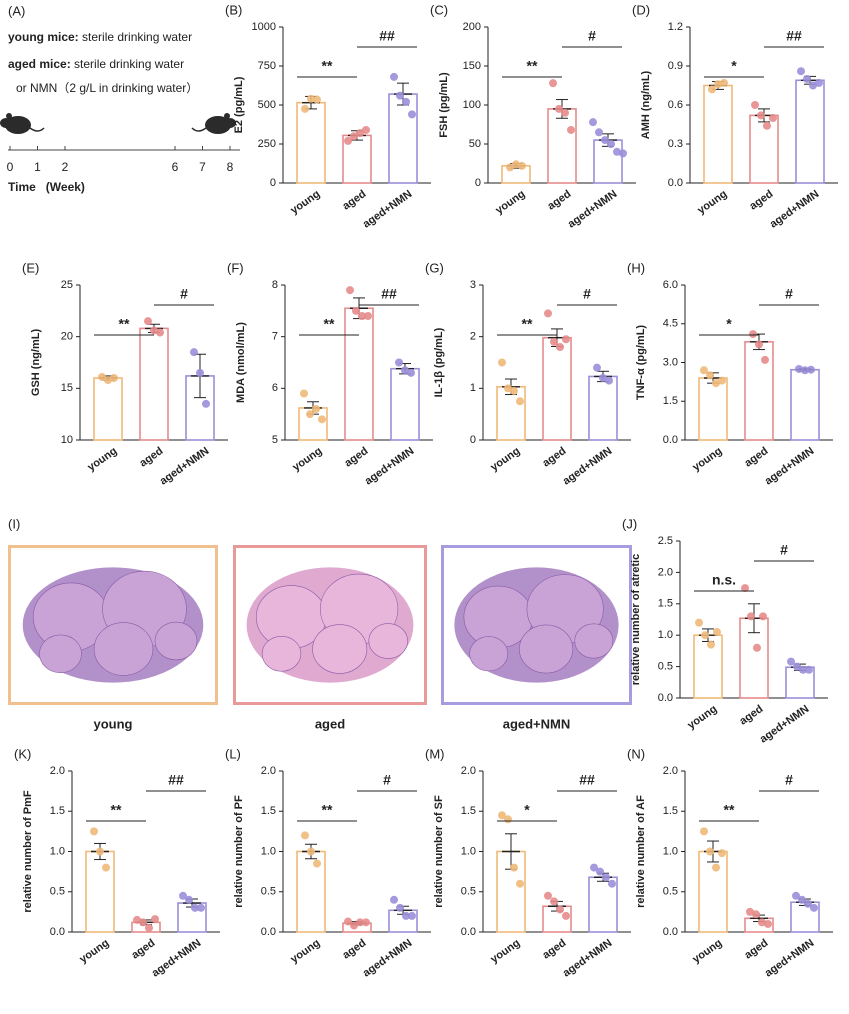  What do you see at coordinates (275, 388) in the screenshot?
I see `y-tick-label: 6` at bounding box center [275, 388].